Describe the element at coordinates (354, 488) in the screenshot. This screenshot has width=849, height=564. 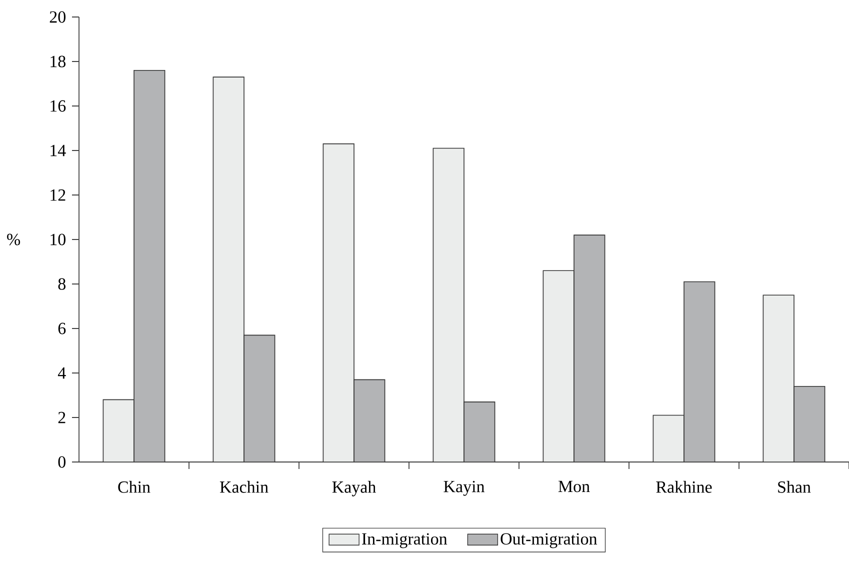
I see `x-tick-label: Kayah` at that location.